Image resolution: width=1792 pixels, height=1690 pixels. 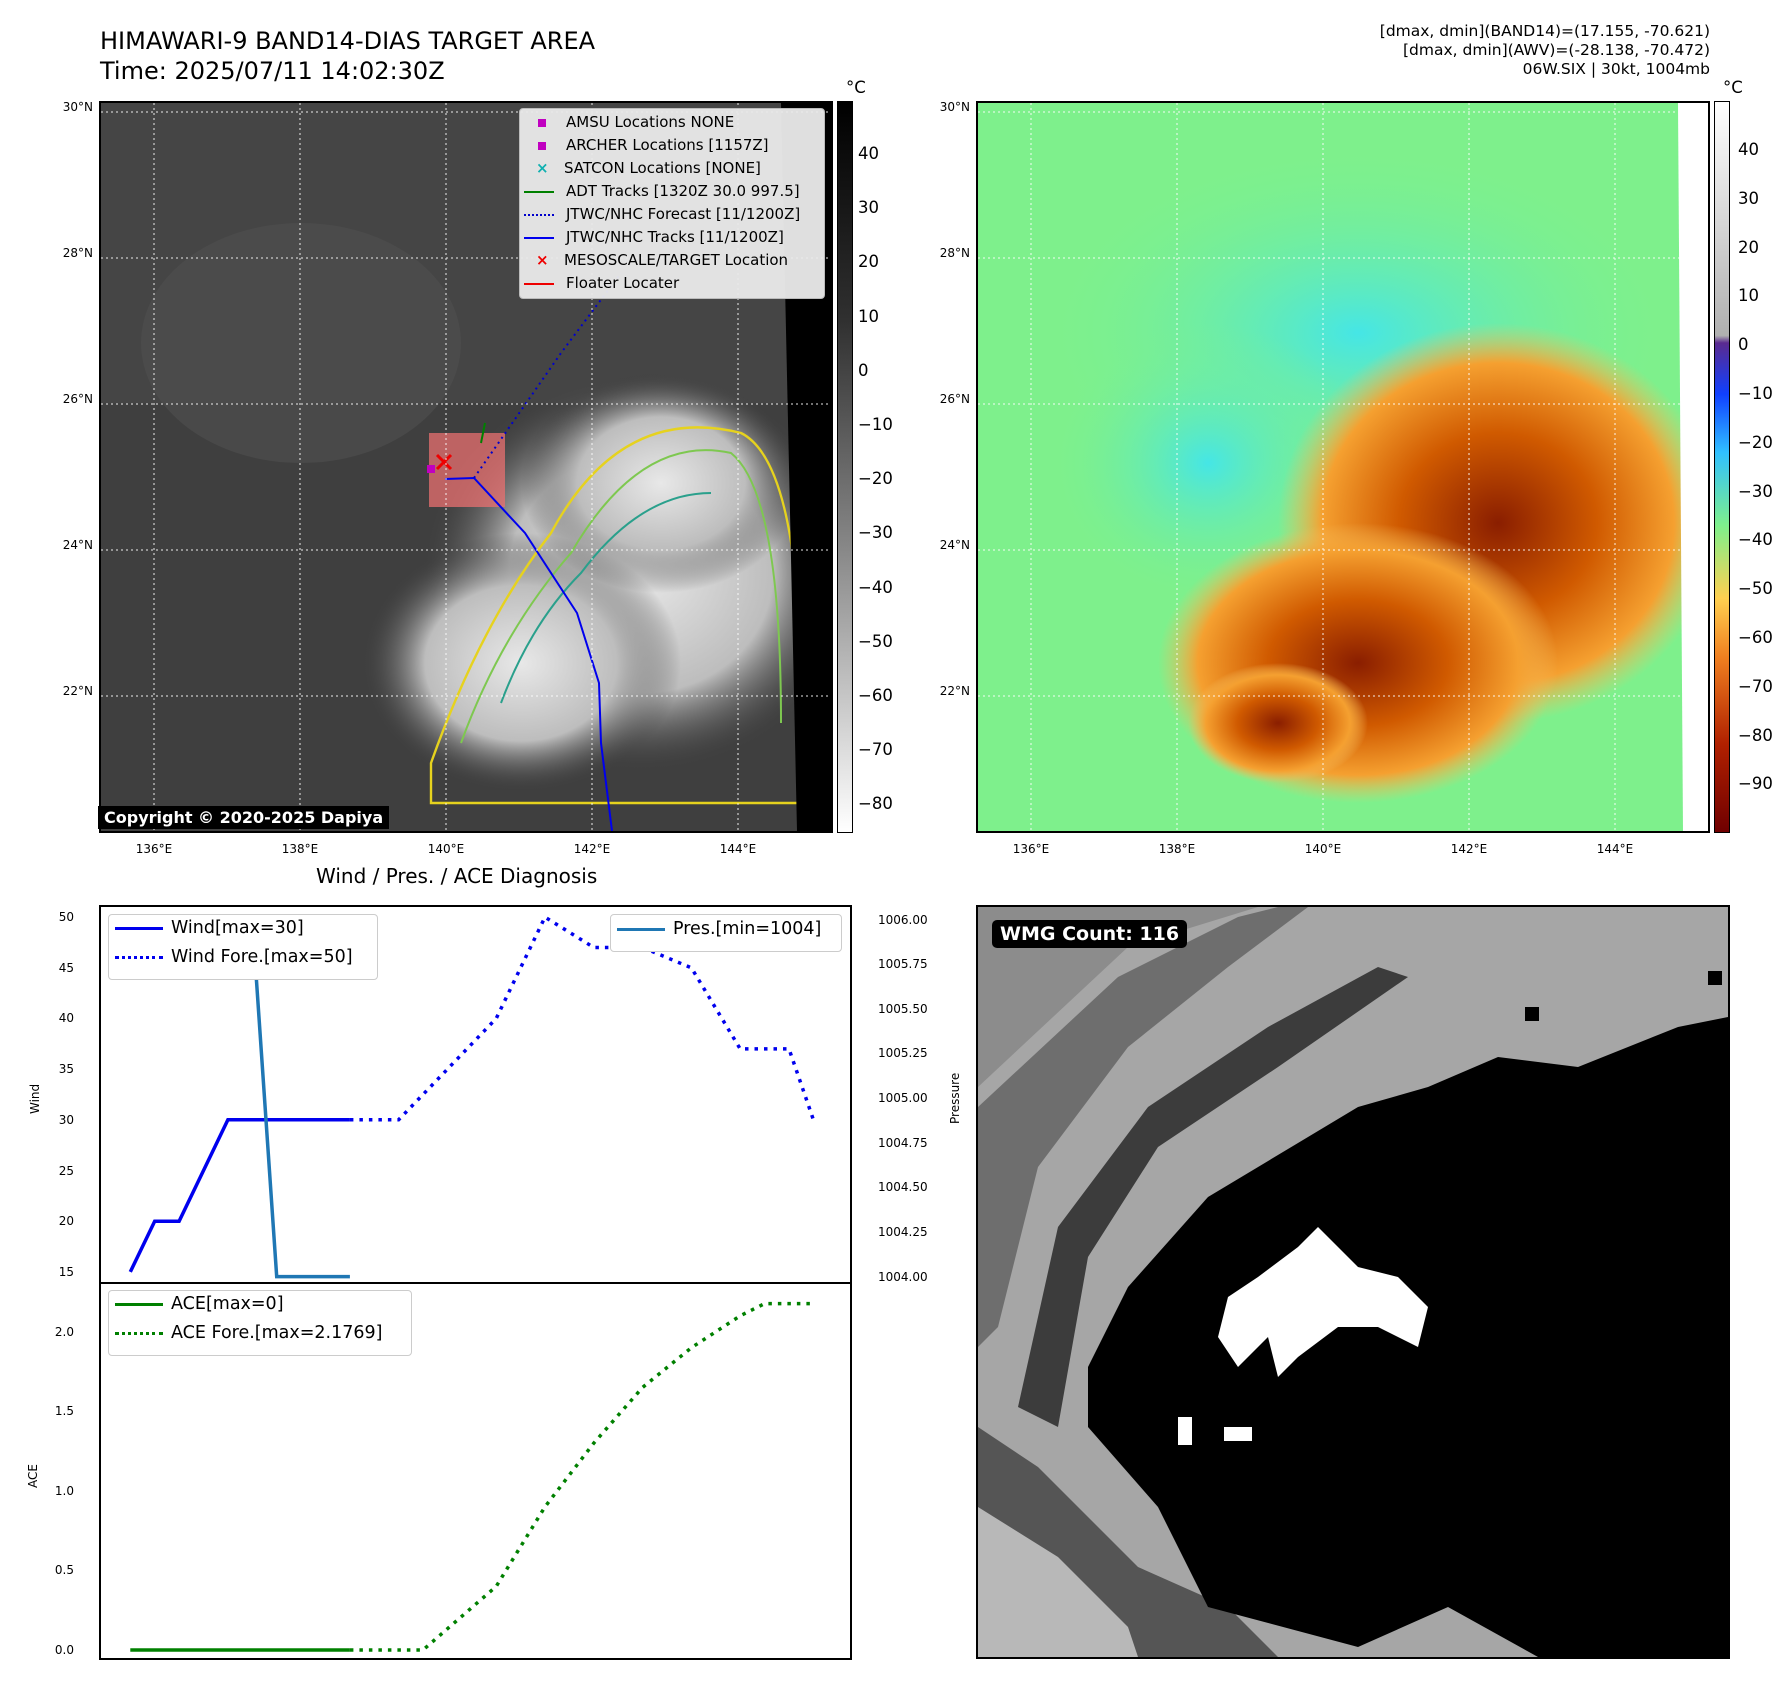 What do you see at coordinates (1031, 849) in the screenshot?
I see `lon-tick-label: 136°E` at bounding box center [1031, 849].